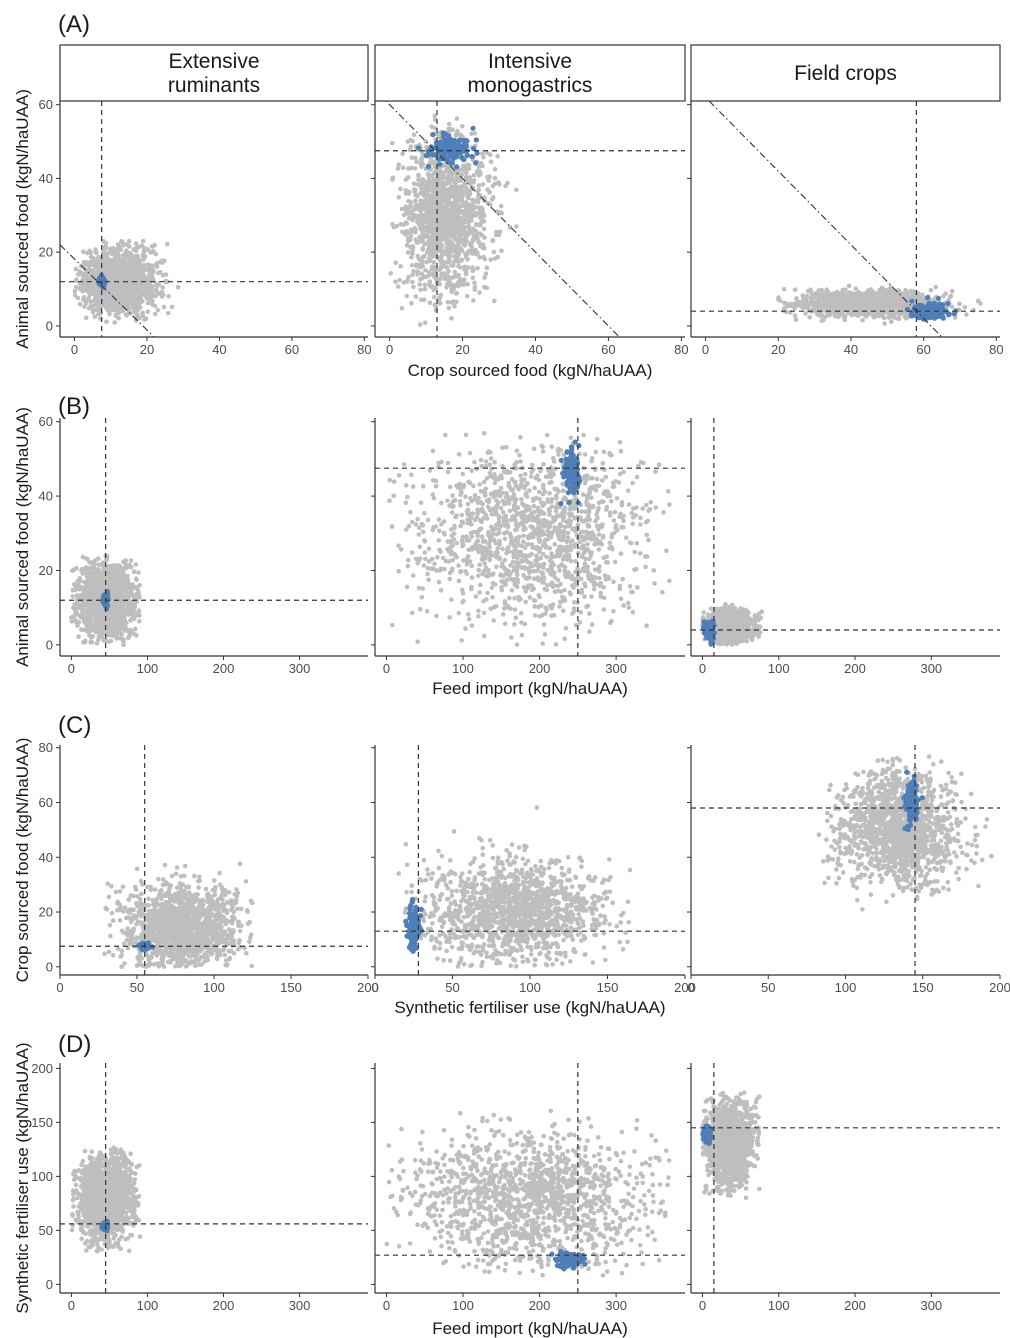 The image size is (1010, 1338). I want to click on x-tick-label: 20, so click(147, 349).